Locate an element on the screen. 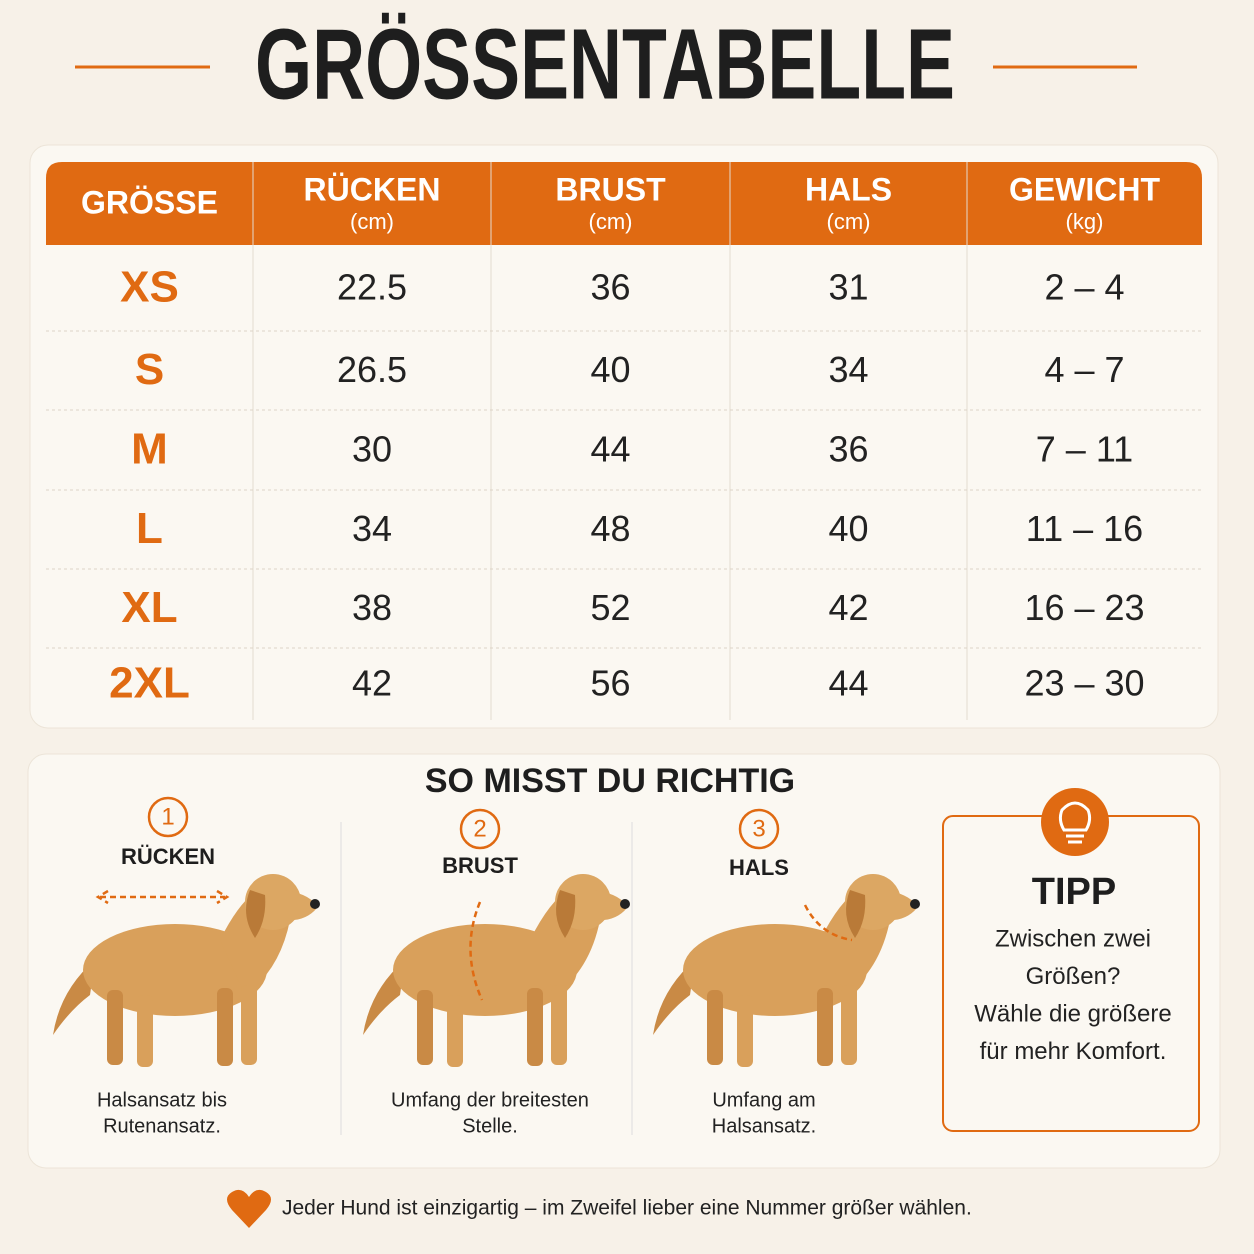 The height and width of the screenshot is (1254, 1254). tip-text: Wähle die größere is located at coordinates (1072, 1013).